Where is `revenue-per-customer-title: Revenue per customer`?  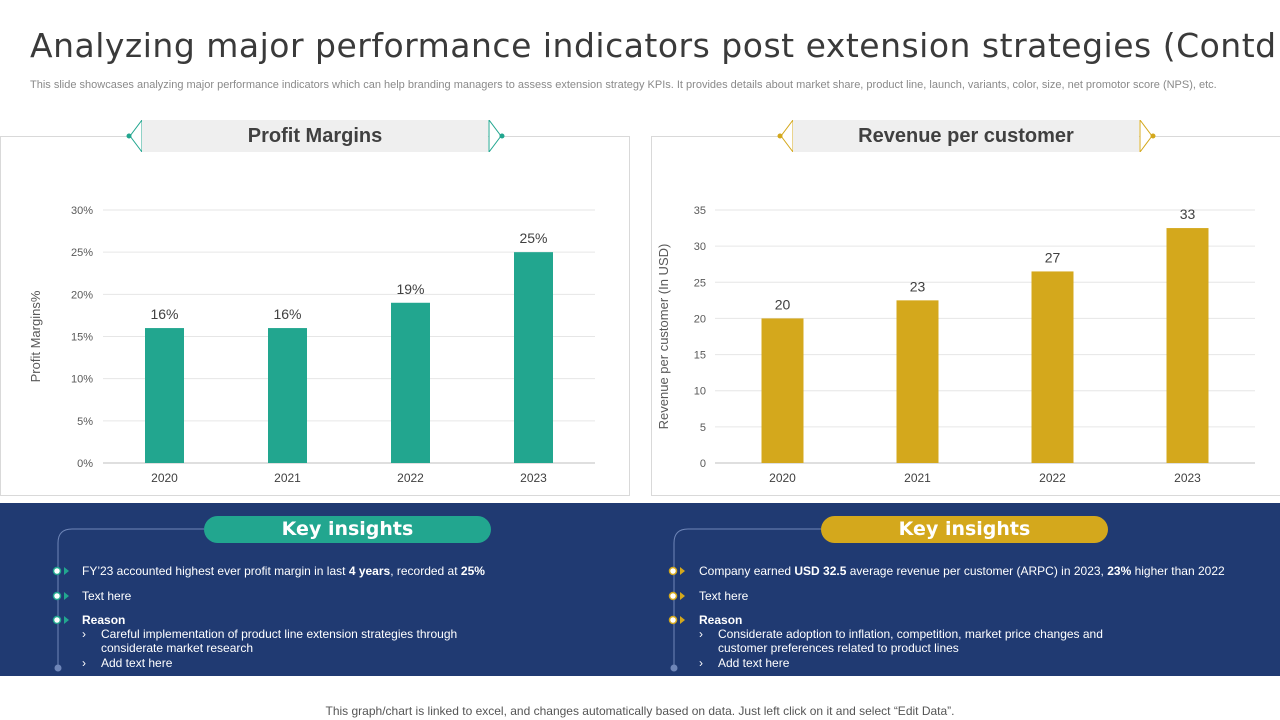 revenue-per-customer-title: Revenue per customer is located at coordinates (966, 136).